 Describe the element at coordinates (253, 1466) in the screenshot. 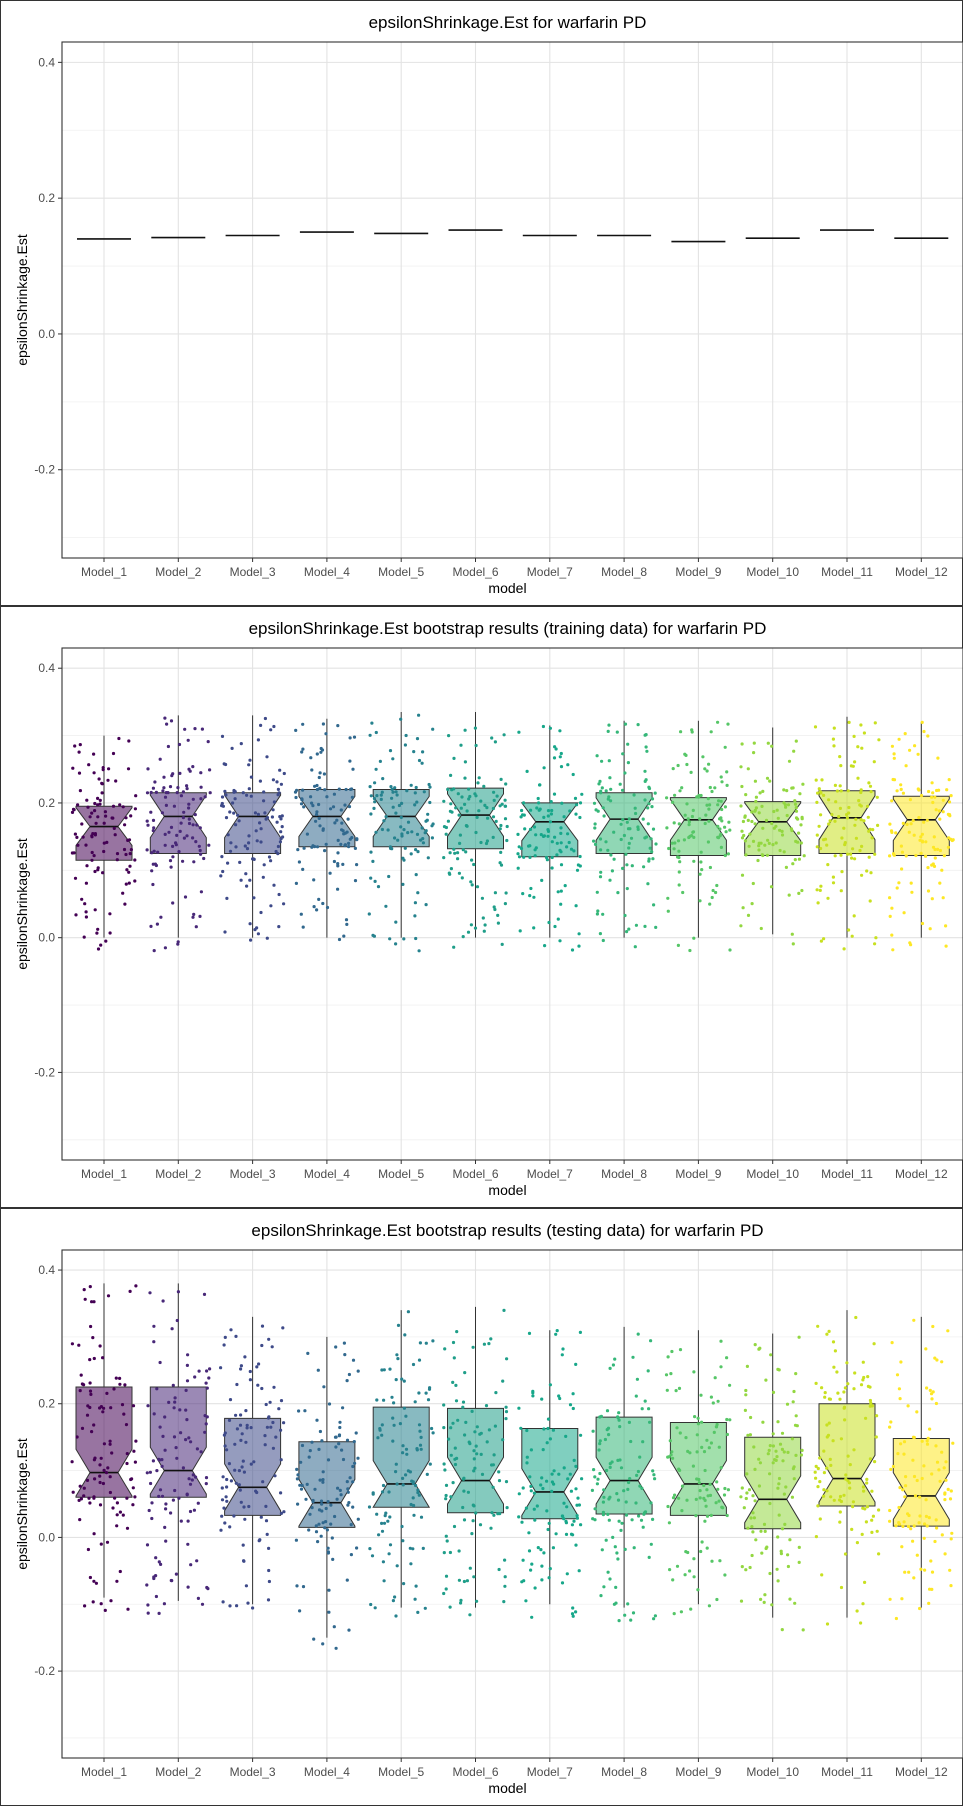

I see `box` at that location.